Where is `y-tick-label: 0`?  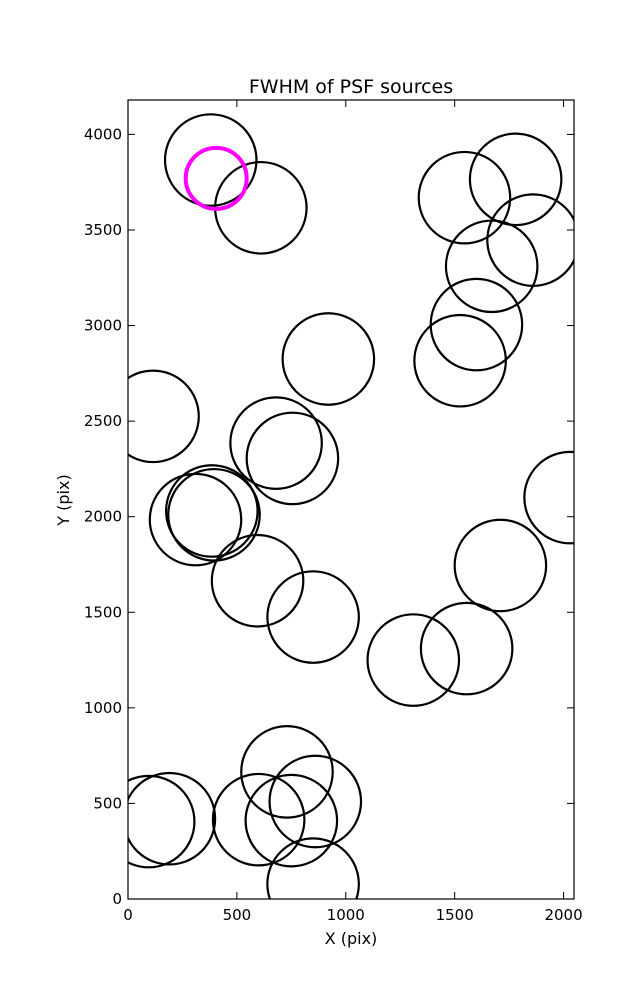 y-tick-label: 0 is located at coordinates (117, 899).